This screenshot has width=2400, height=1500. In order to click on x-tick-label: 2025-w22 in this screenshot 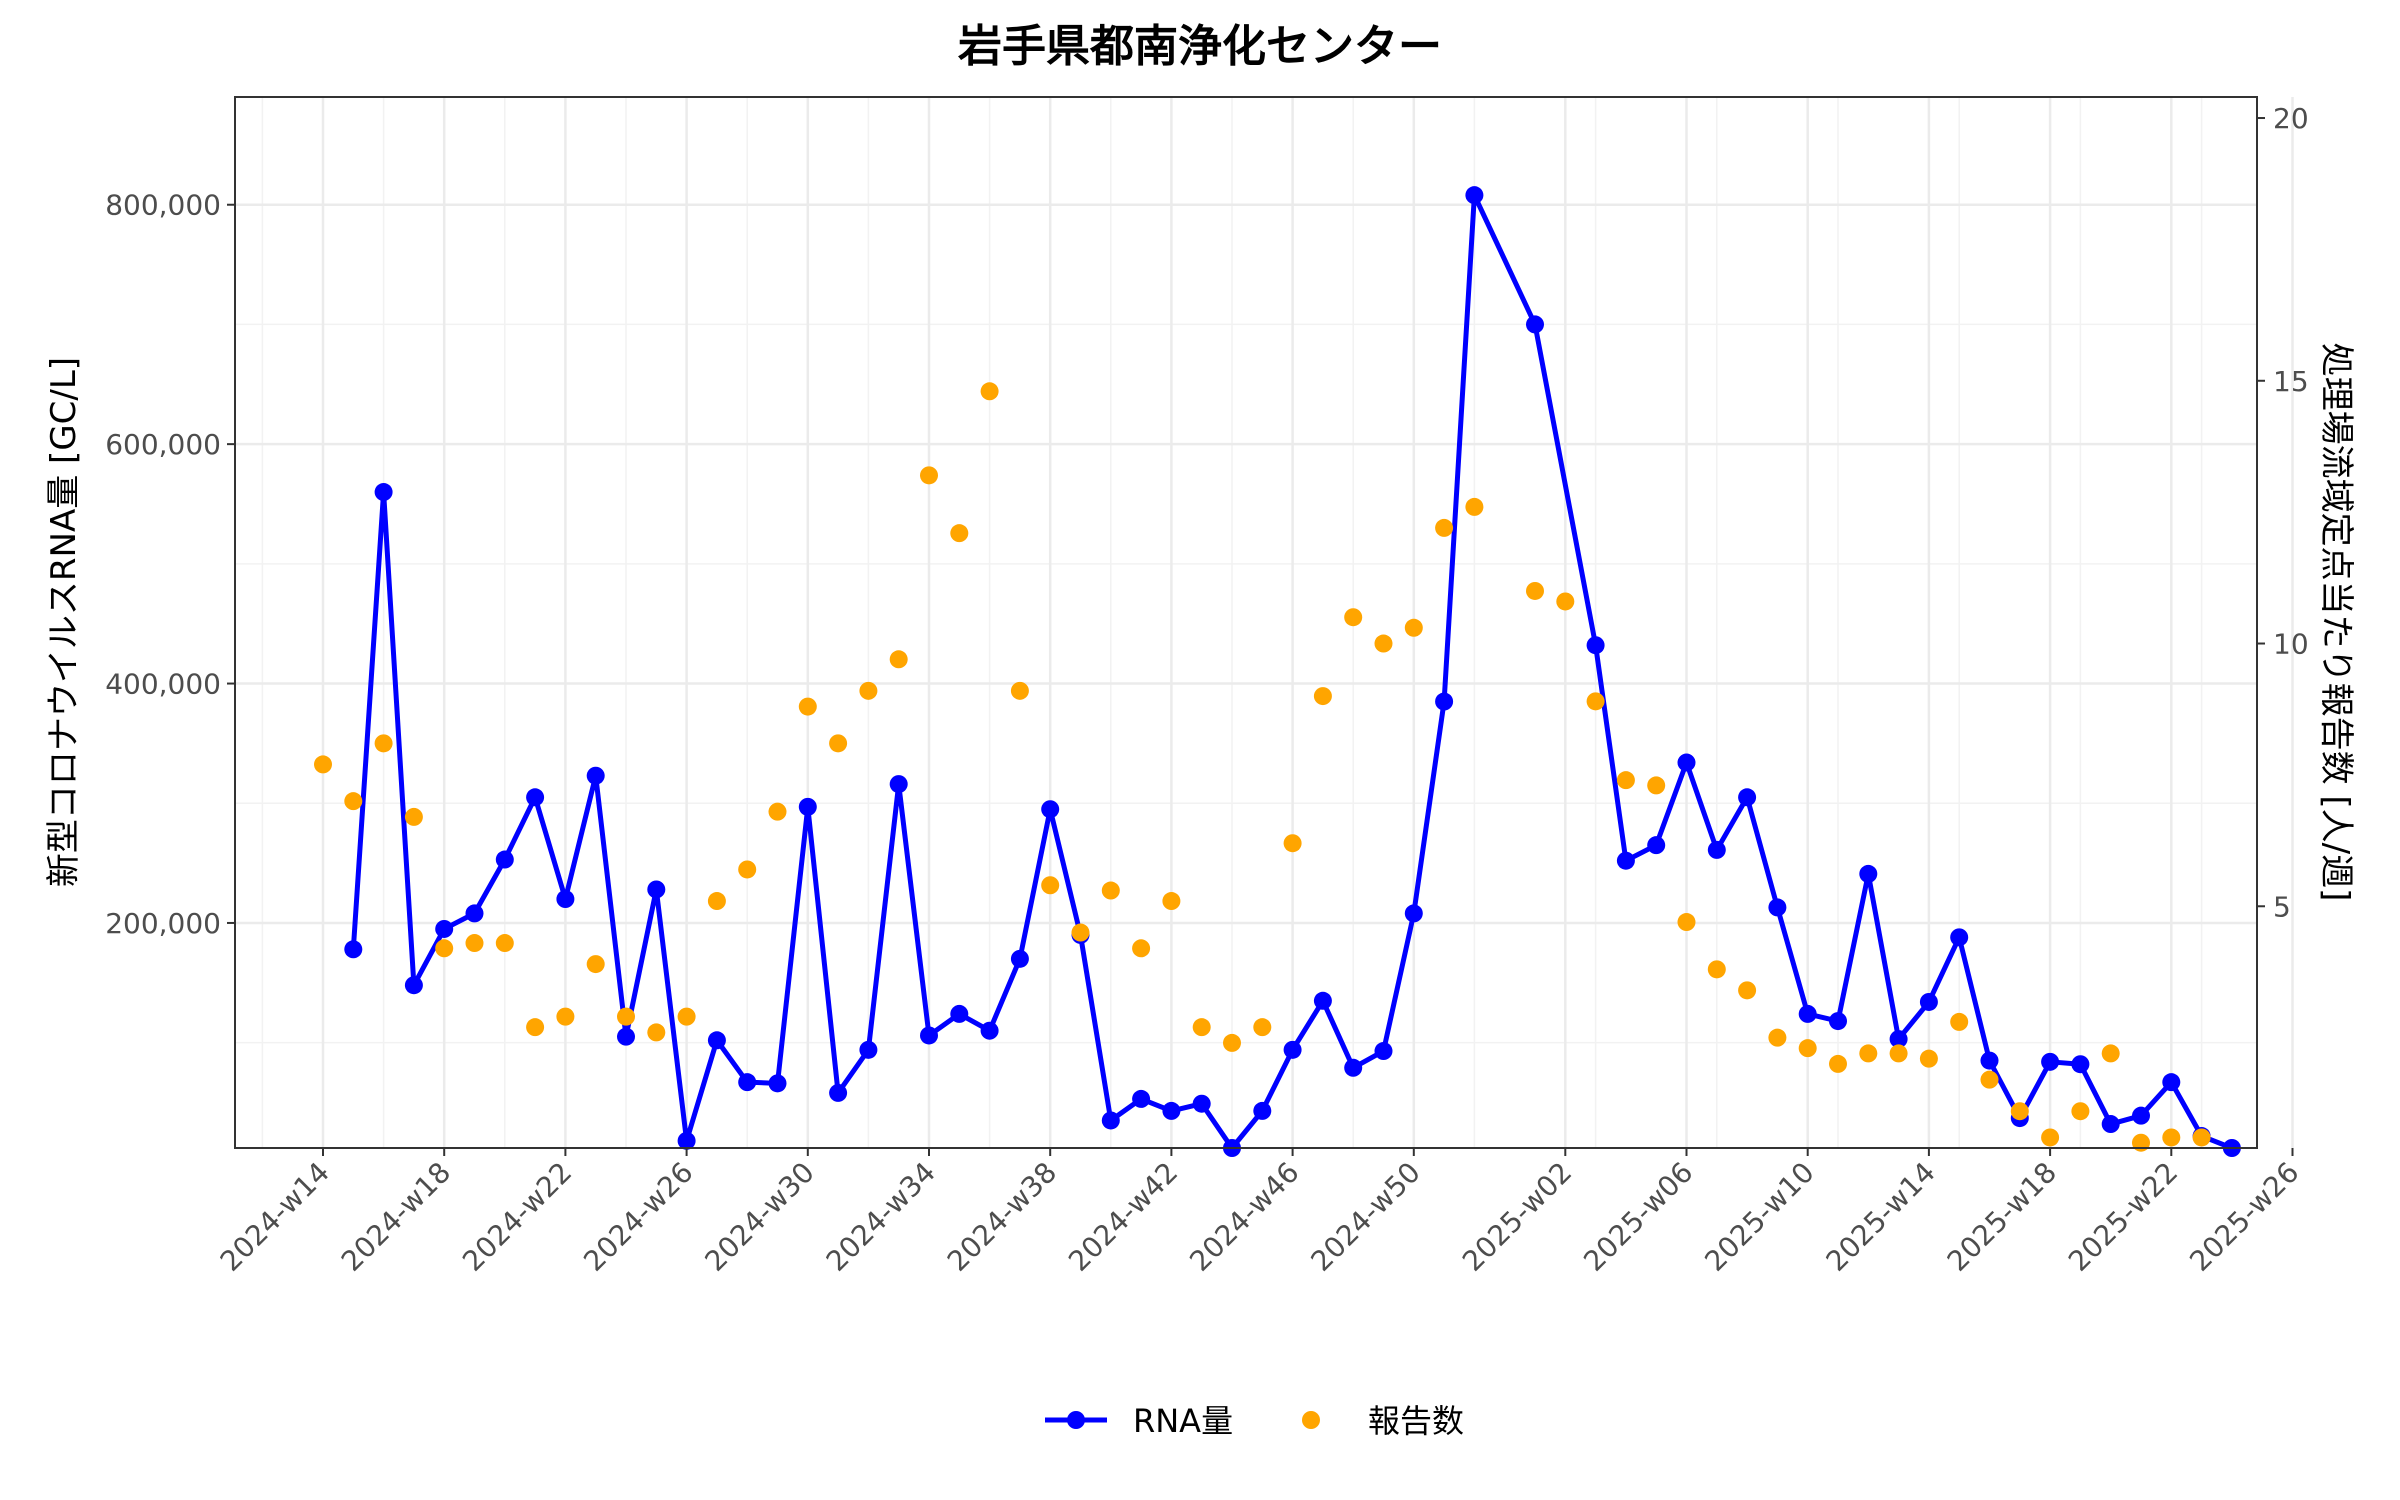, I will do `click(2123, 1217)`.